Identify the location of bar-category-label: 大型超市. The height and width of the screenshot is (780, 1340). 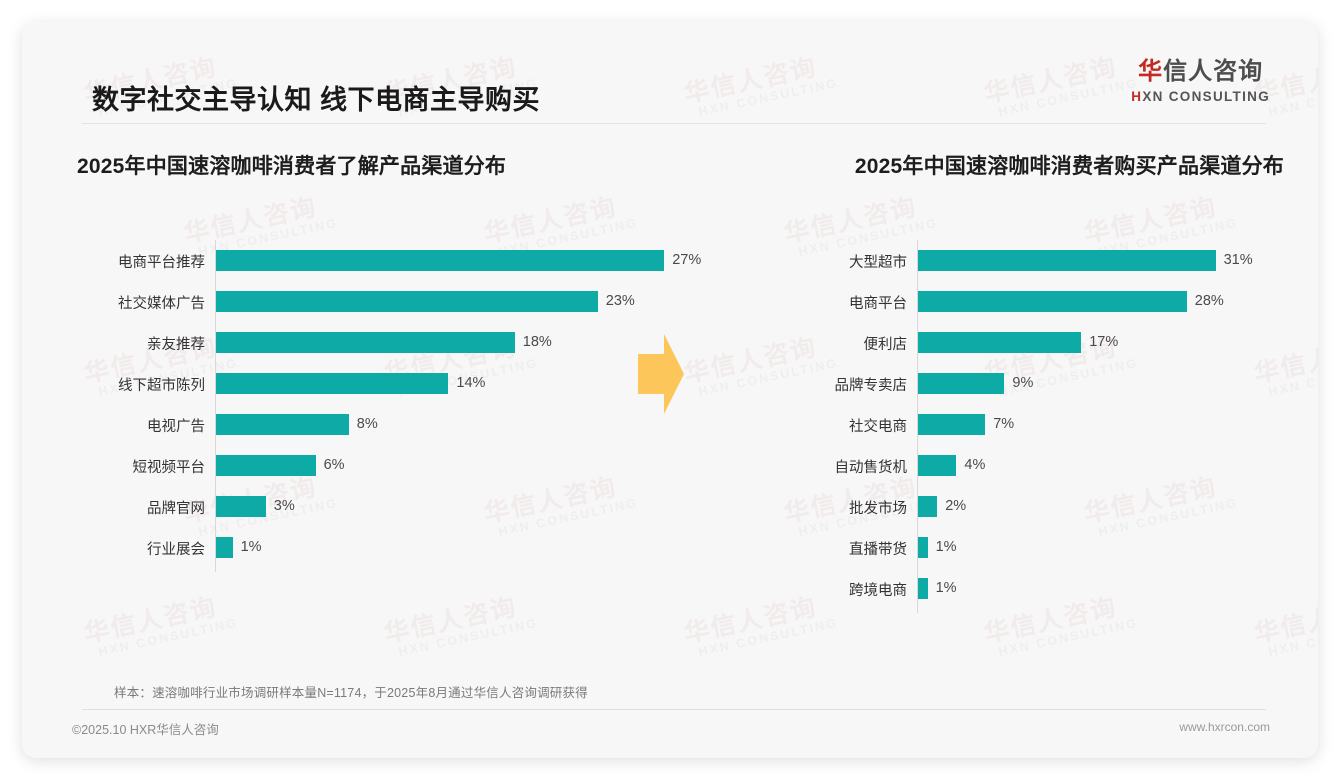
(878, 263).